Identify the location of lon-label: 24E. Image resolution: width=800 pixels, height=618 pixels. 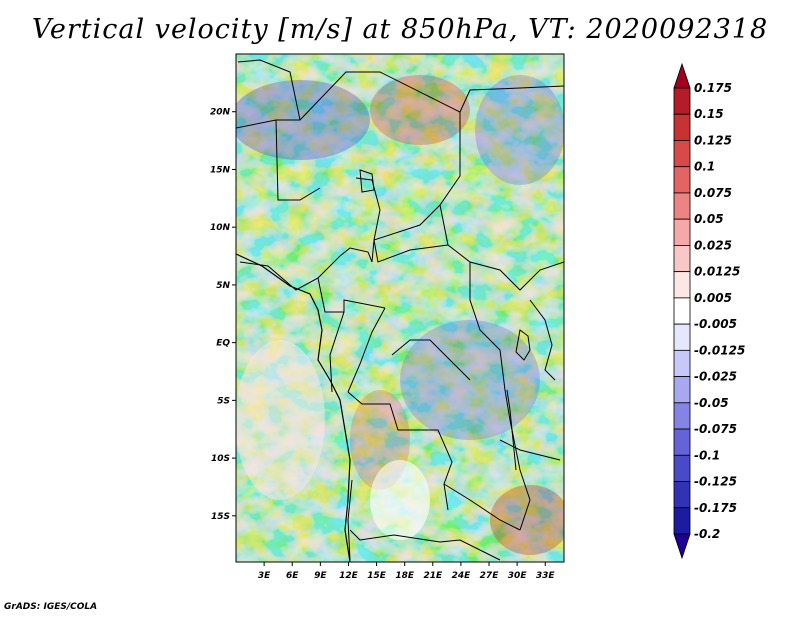
(462, 576).